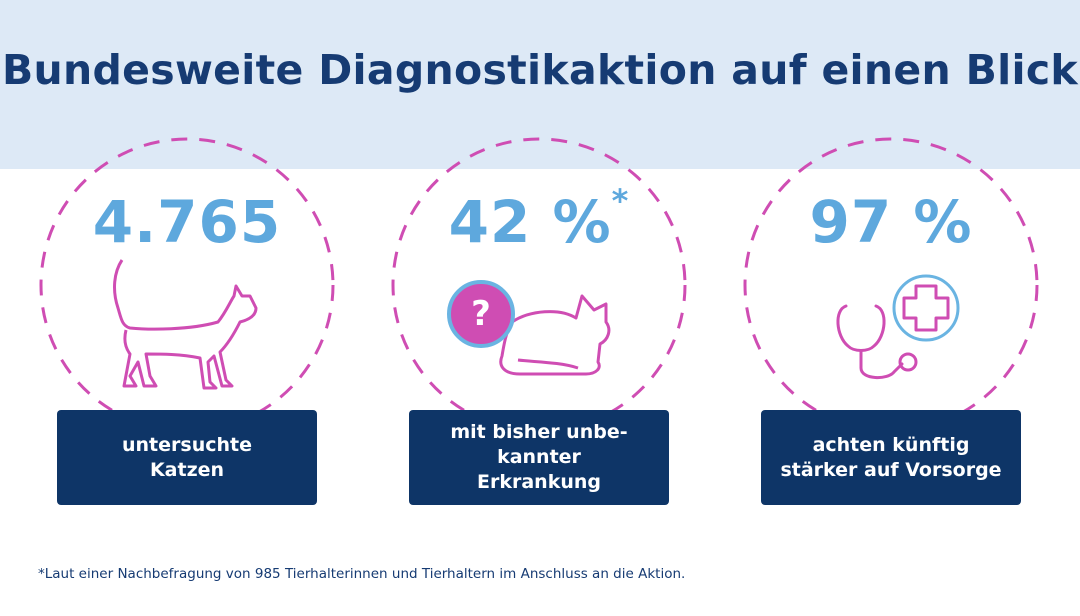 The image size is (1080, 616). I want to click on label-box-disease: mit bisher unbe- kannter Erkrankung, so click(539, 457).